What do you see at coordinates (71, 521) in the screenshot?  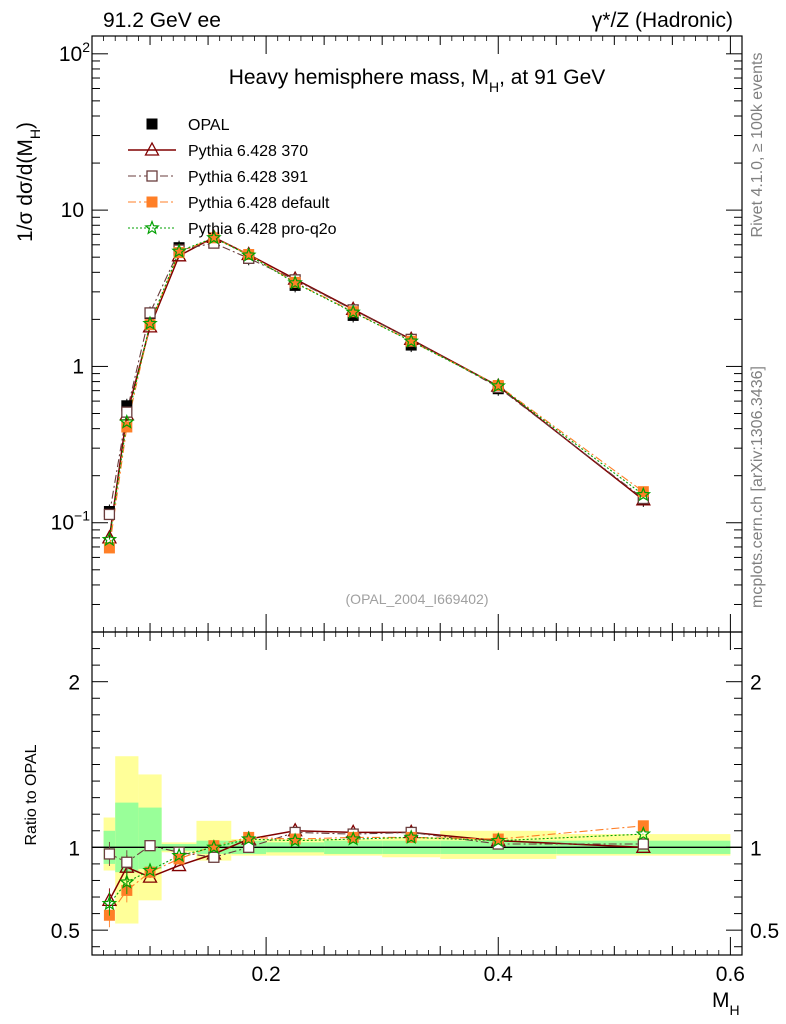 I see `main-y-tick-label: 10⁻¹` at bounding box center [71, 521].